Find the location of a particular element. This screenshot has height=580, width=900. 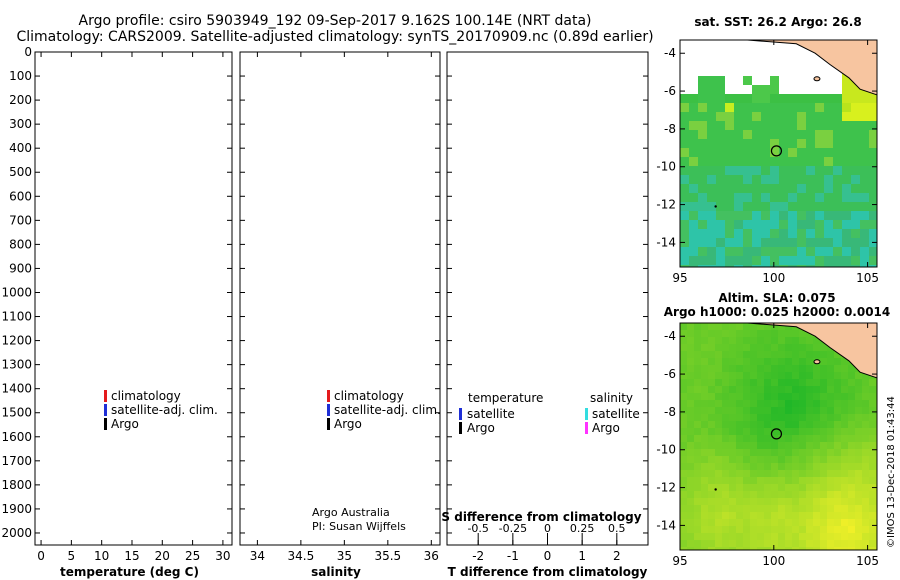

legend-swatch is located at coordinates (105, 396).